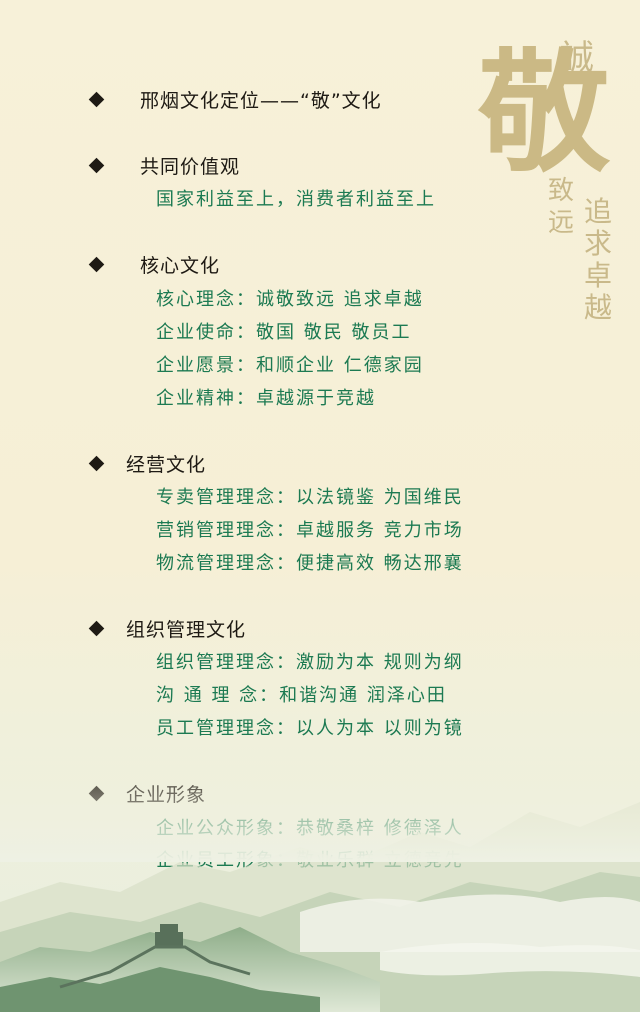  What do you see at coordinates (598, 275) in the screenshot?
I see `calligraphy-zhuo: 卓` at bounding box center [598, 275].